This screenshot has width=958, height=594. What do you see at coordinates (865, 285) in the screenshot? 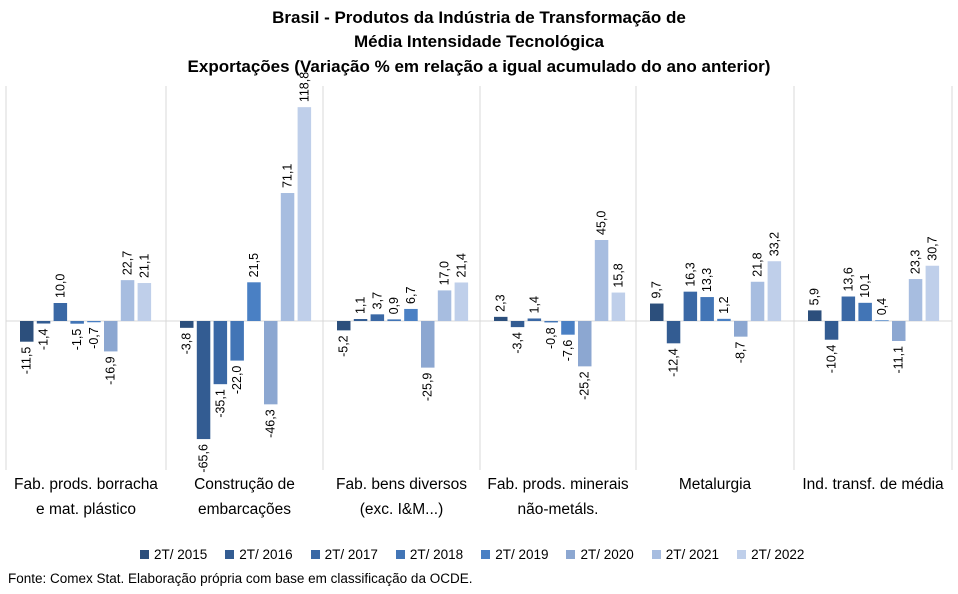
I see `data-label-5-3: 10,1` at bounding box center [865, 285].